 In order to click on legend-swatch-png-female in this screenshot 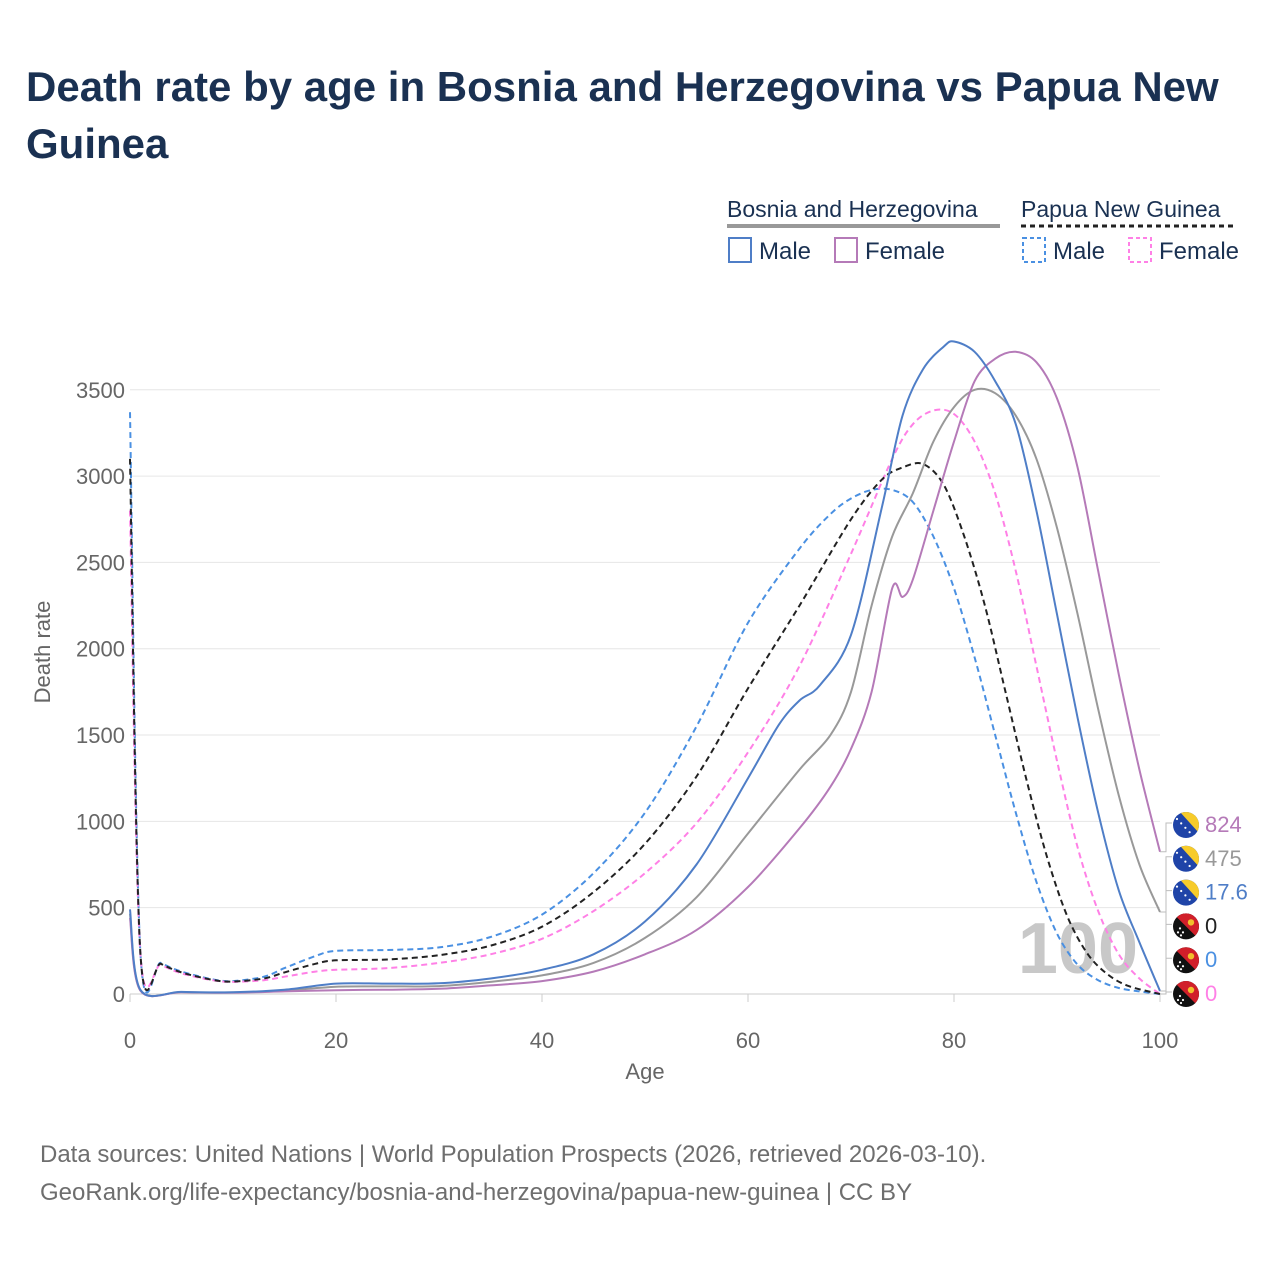, I will do `click(1140, 250)`.